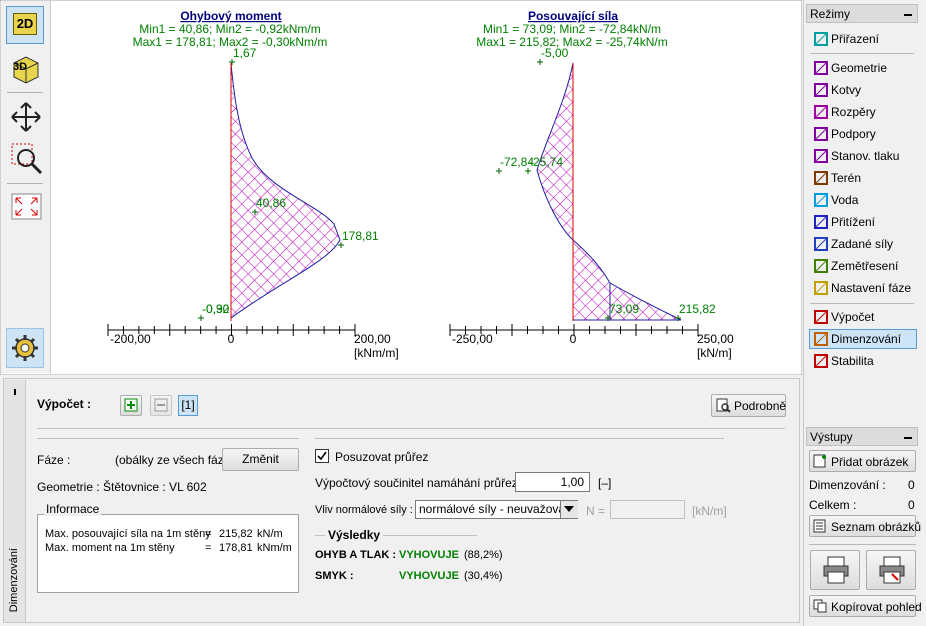 The image size is (926, 626). Describe the element at coordinates (270, 534) in the screenshot. I see `info-cell: kN/m` at that location.